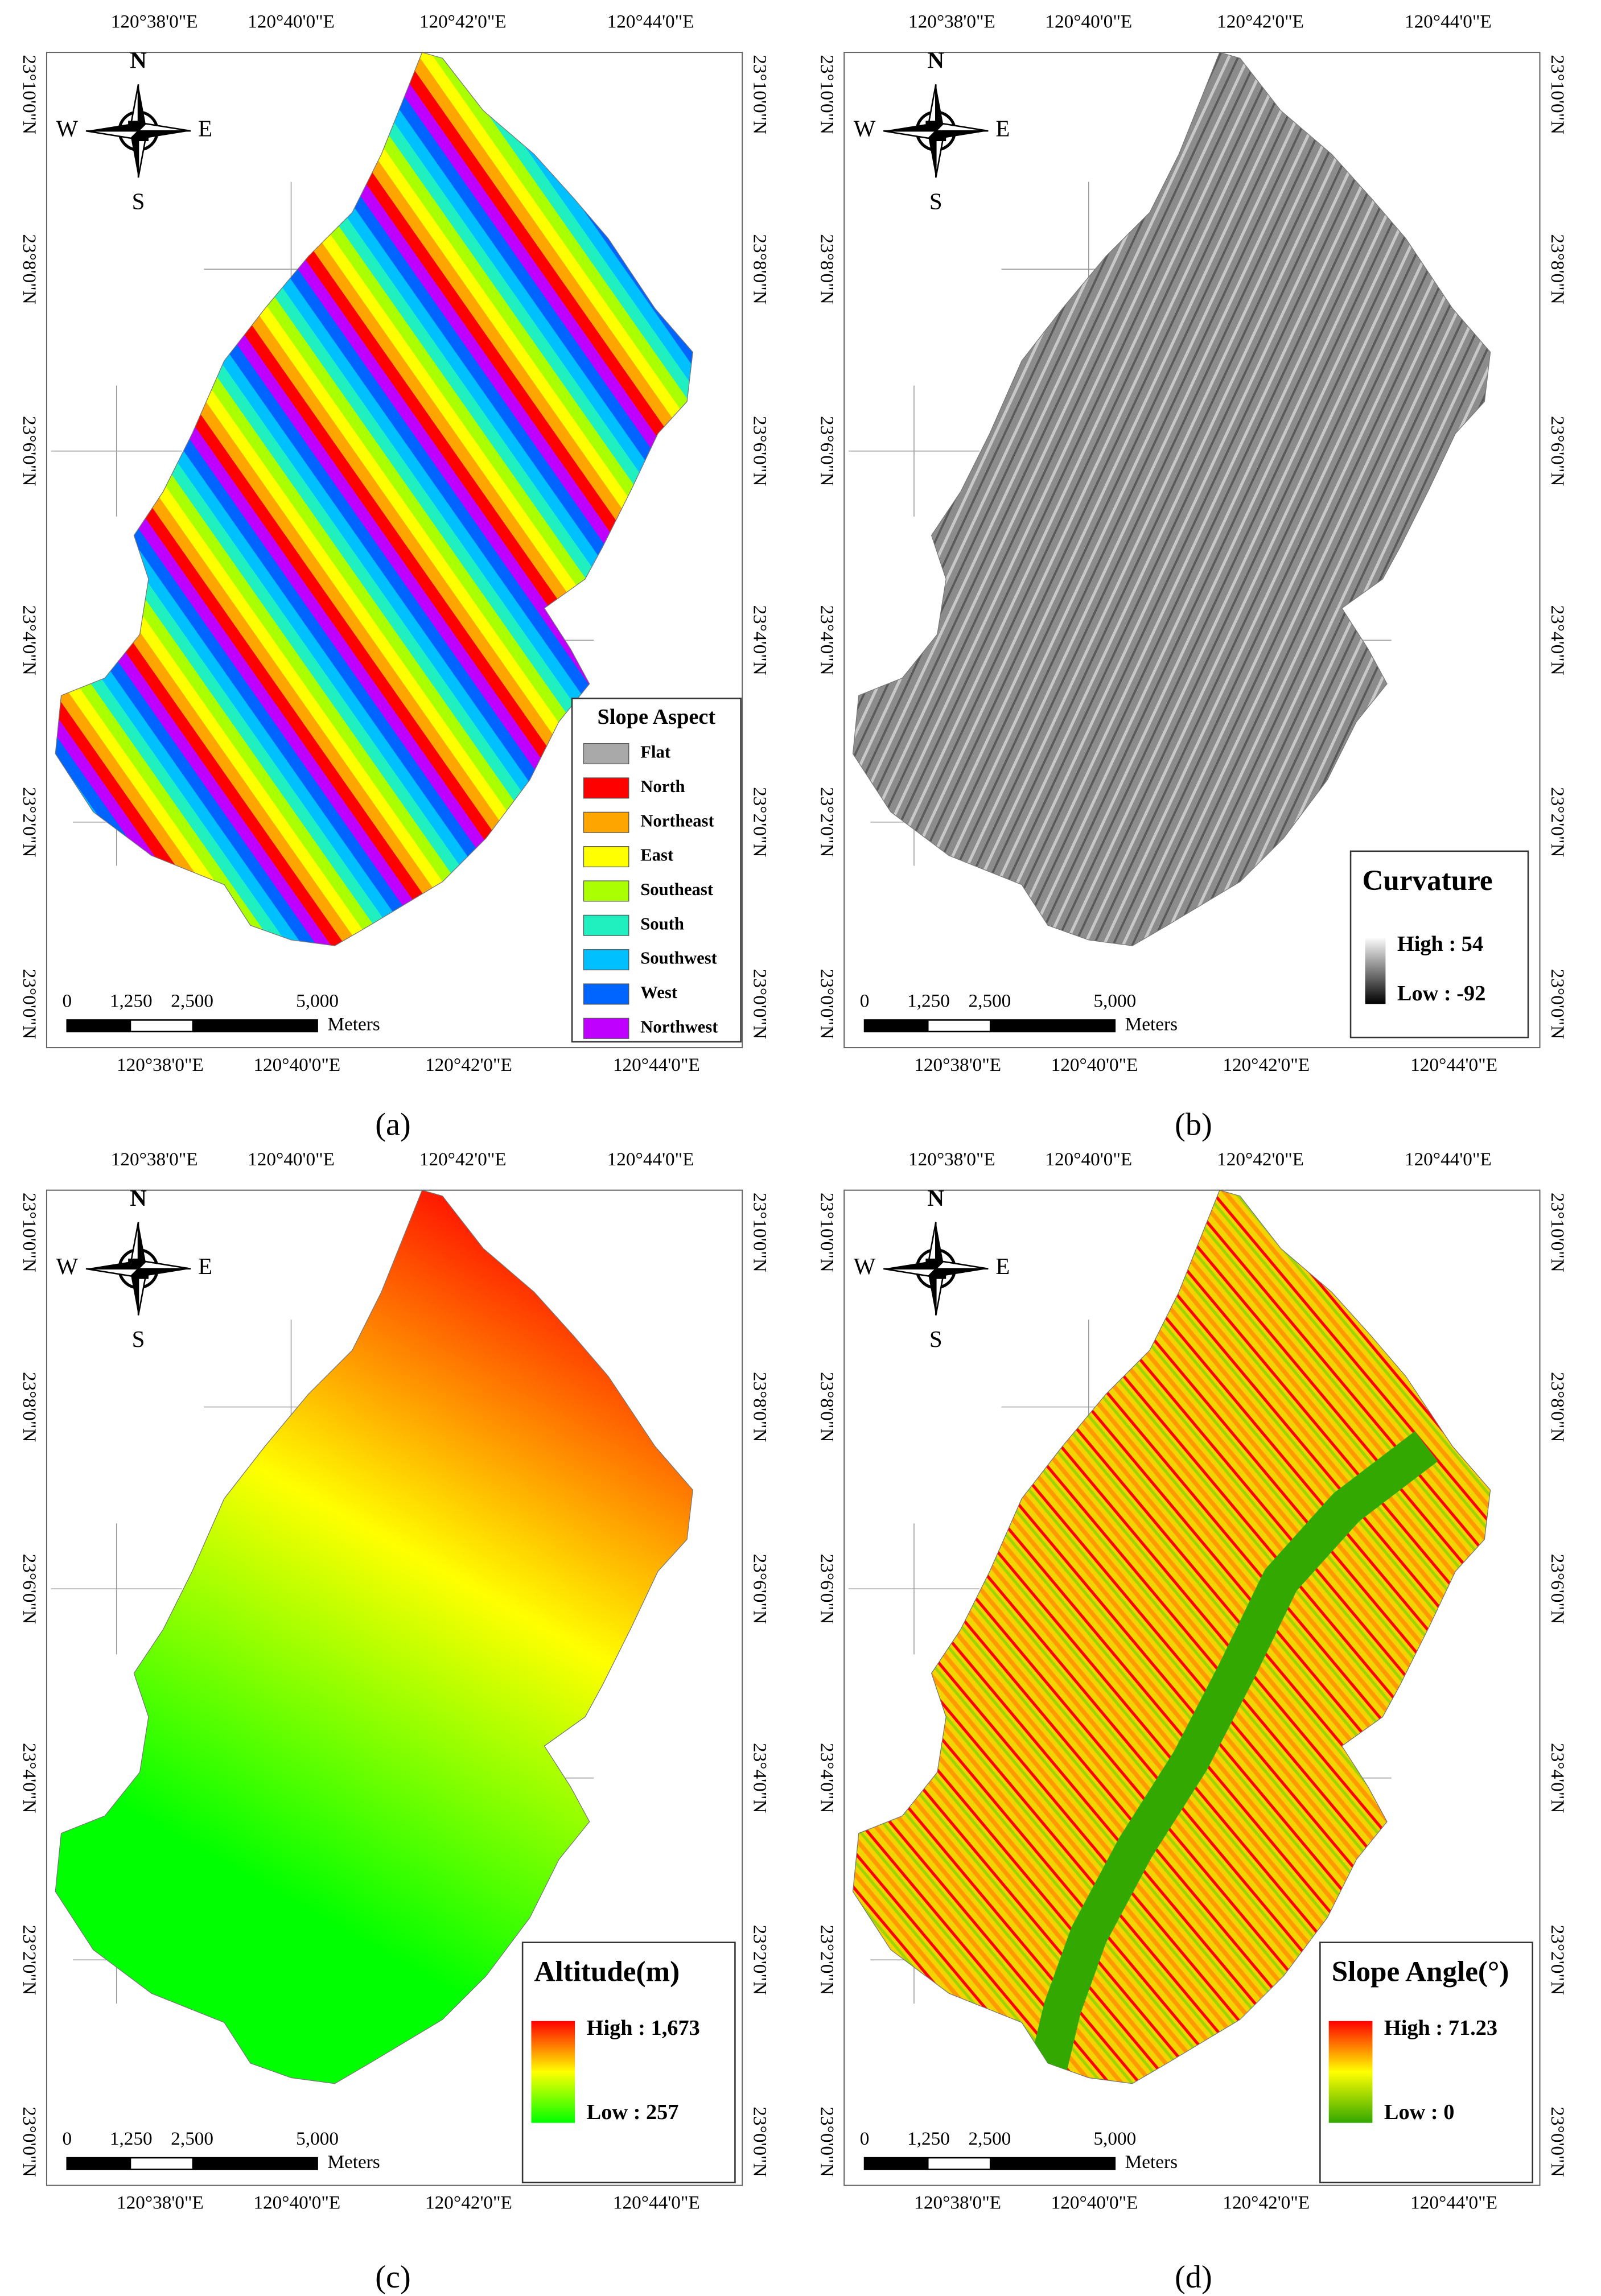 Image resolution: width=1601 pixels, height=2296 pixels. I want to click on legend-label: North, so click(663, 786).